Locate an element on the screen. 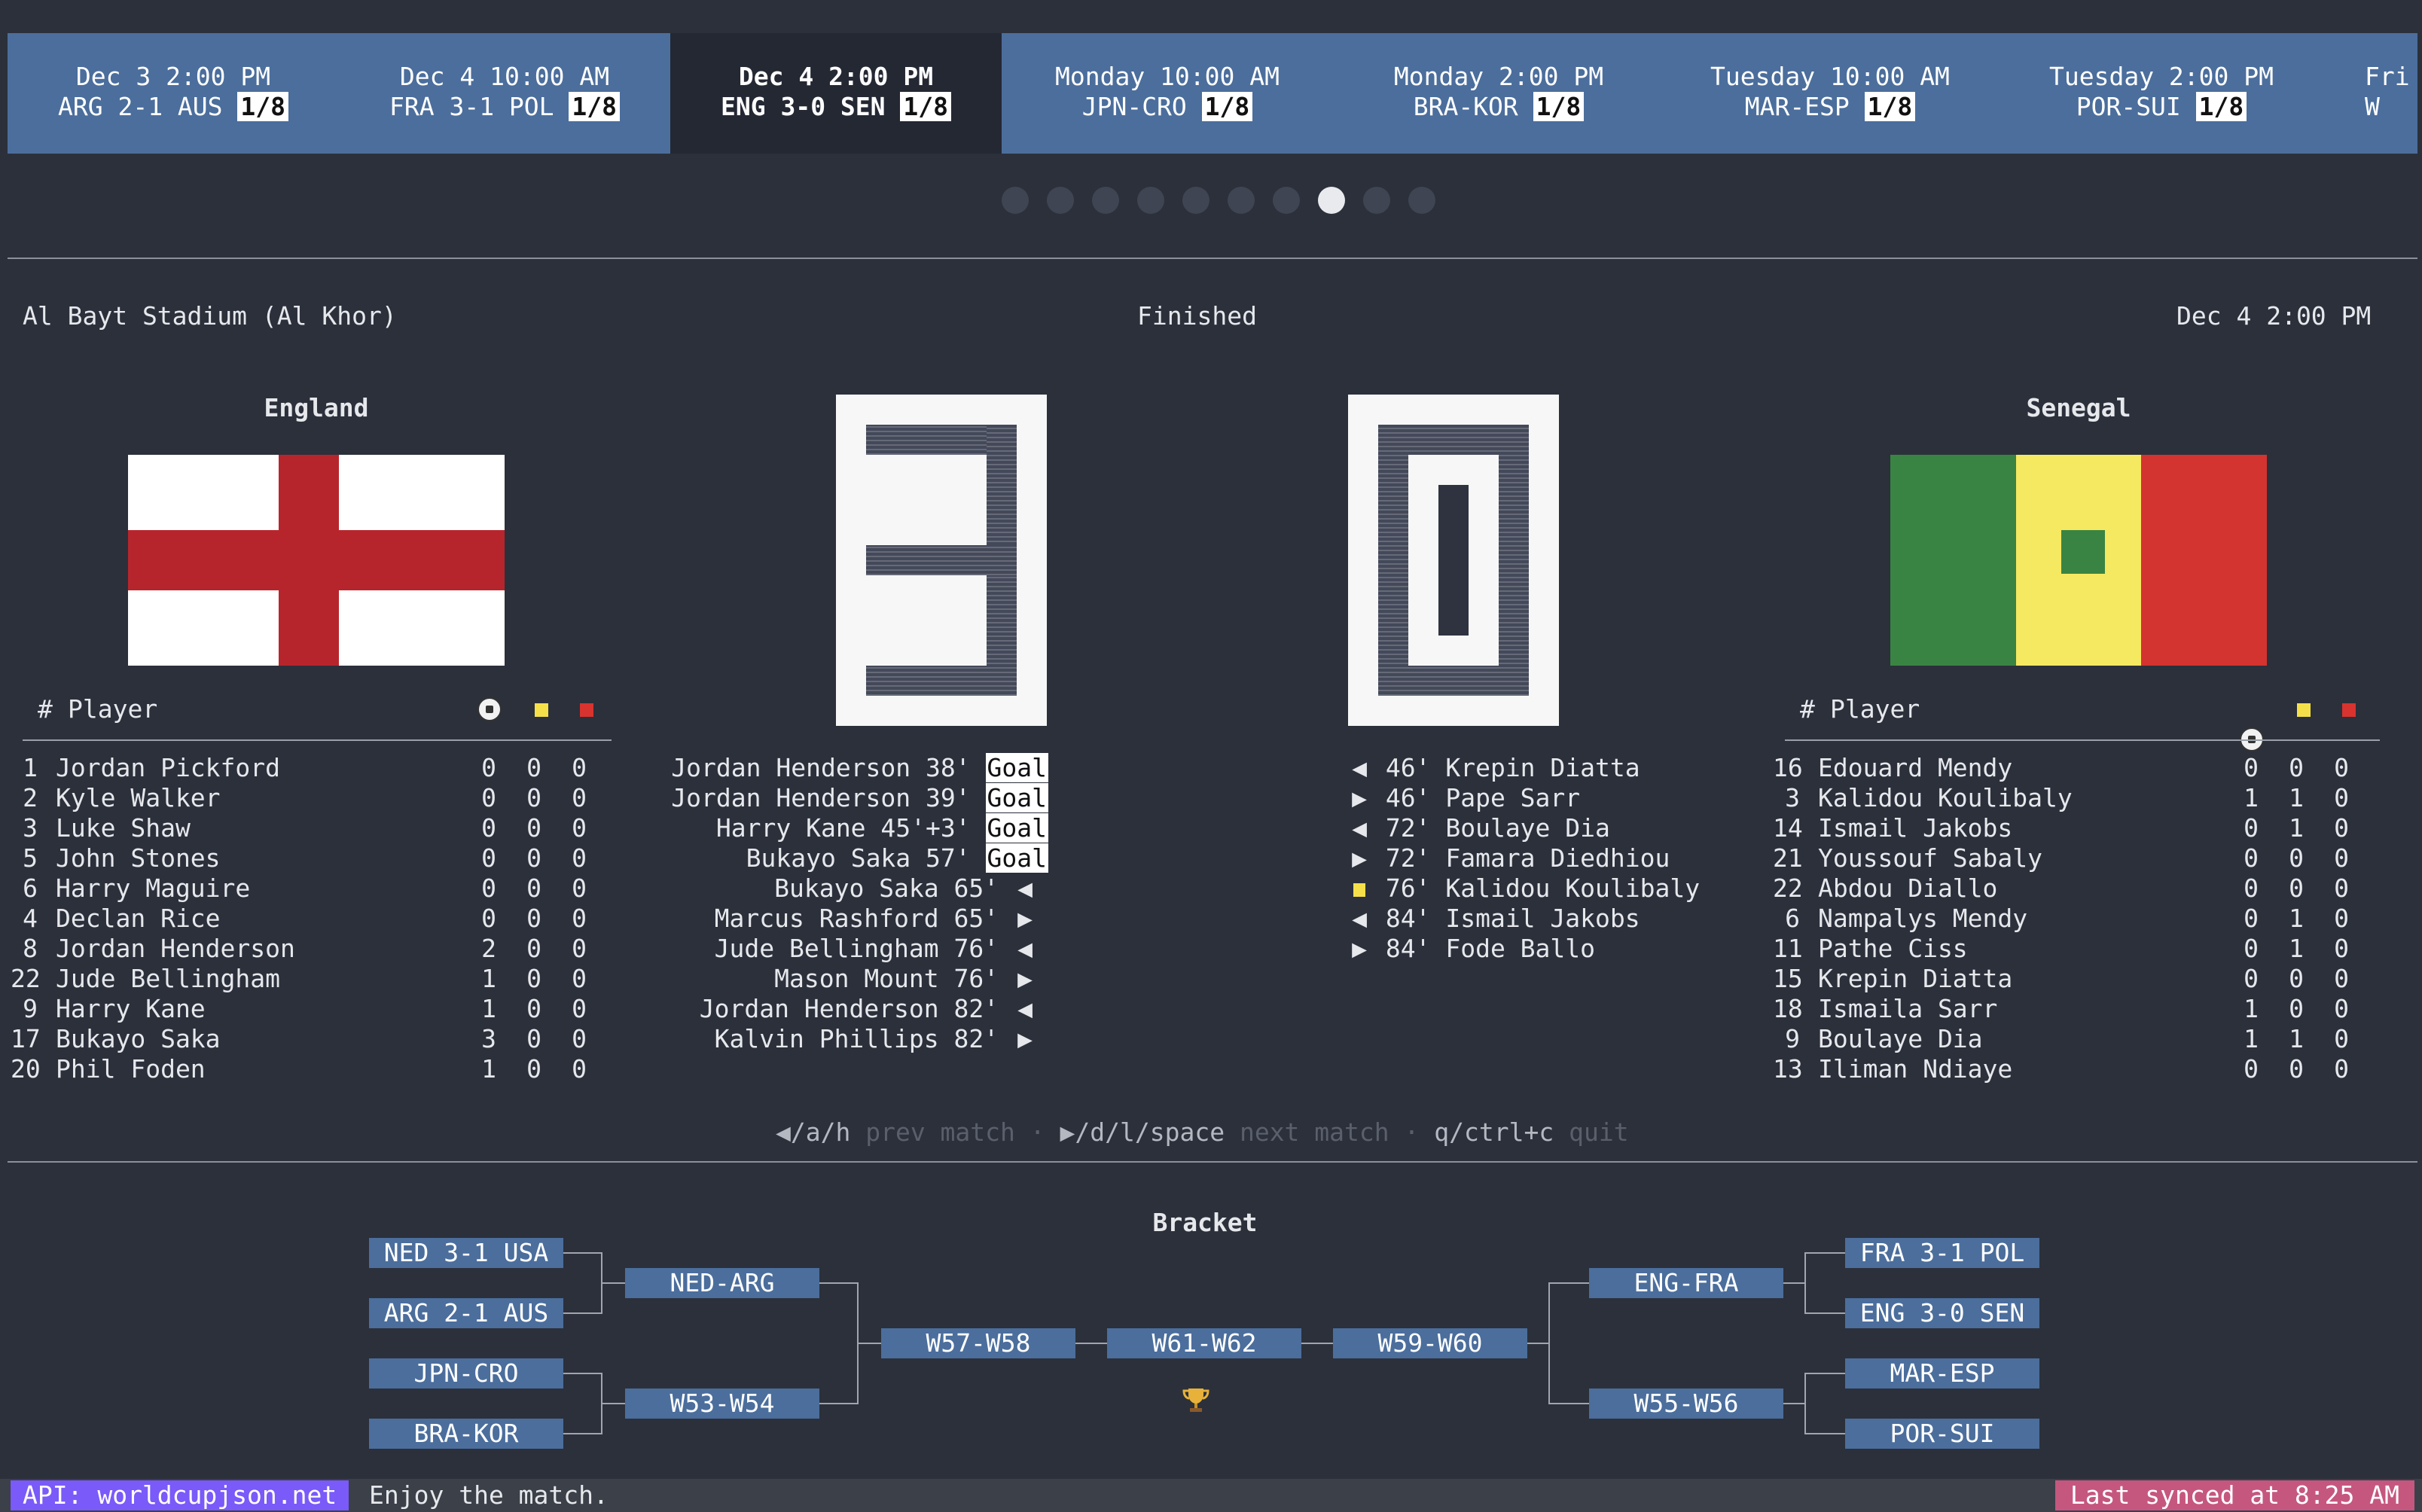 This screenshot has height=1512, width=2422. player-row: 2 Kyle Walker 0 0 0 is located at coordinates (312, 798).